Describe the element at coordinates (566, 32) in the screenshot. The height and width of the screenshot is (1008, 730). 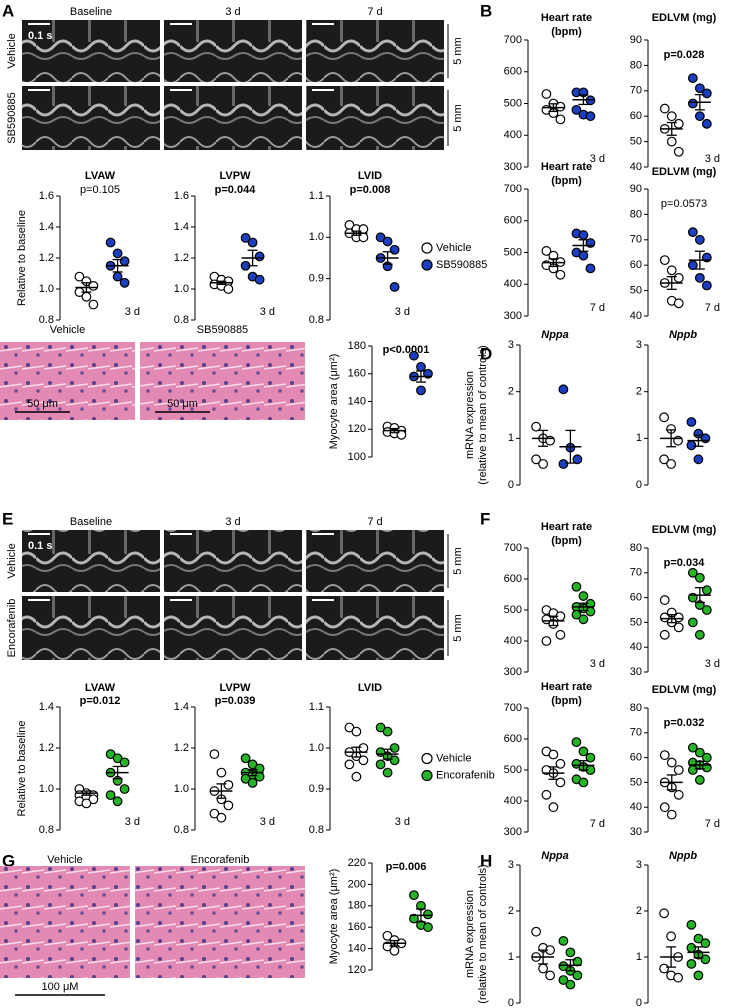
I see `chart-title: (bpm)` at that location.